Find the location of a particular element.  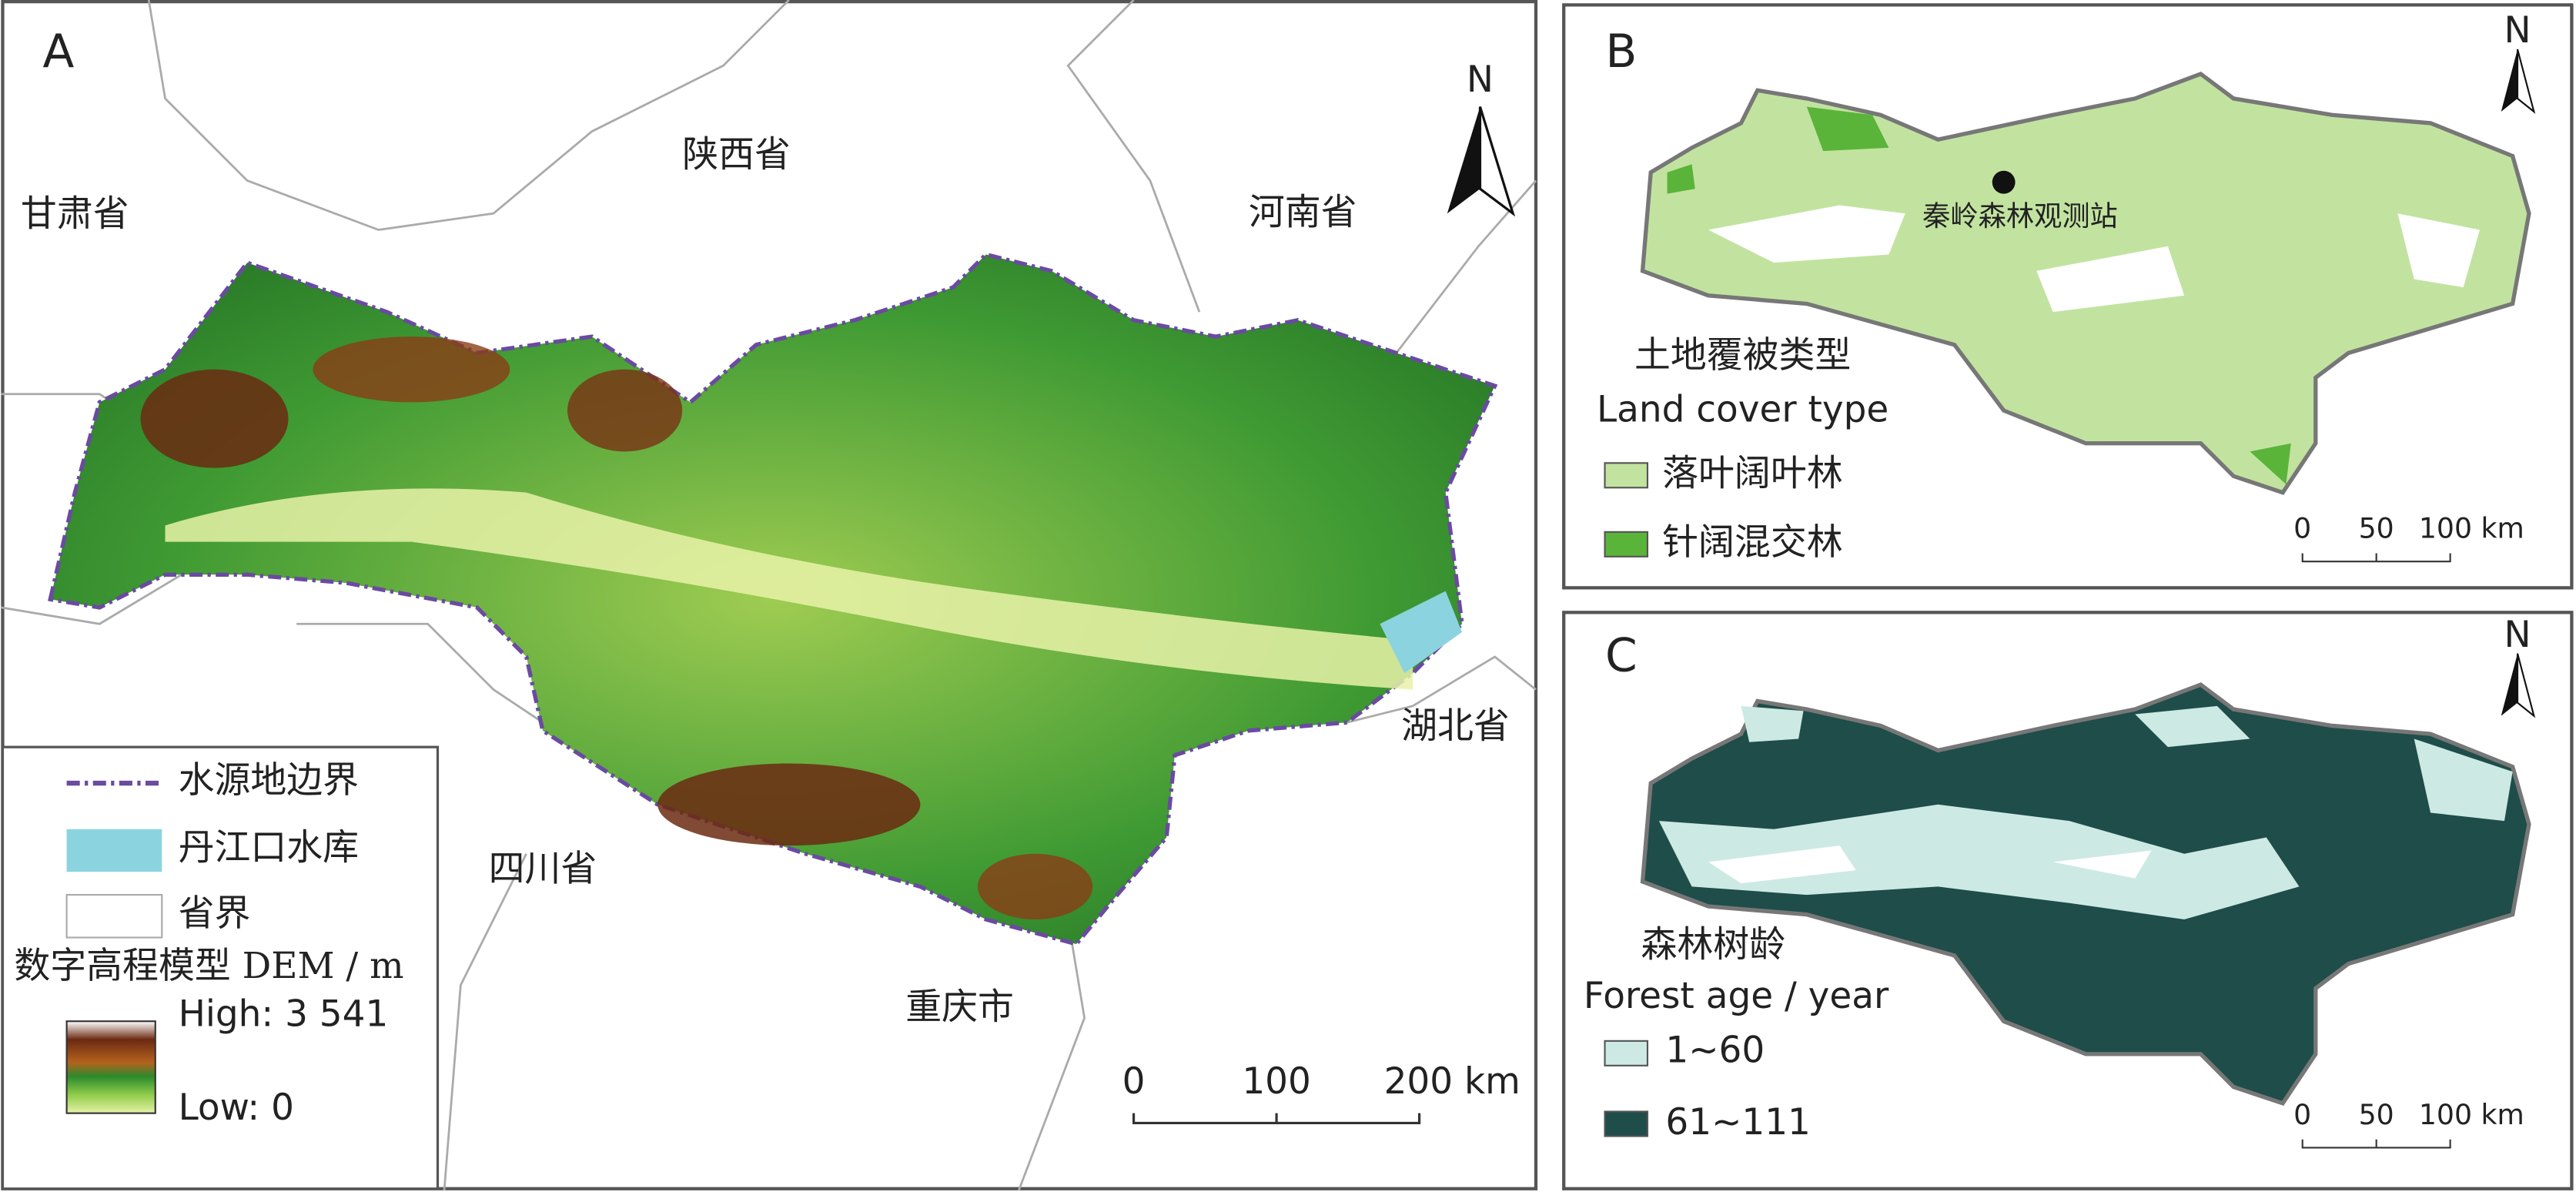

province-label: 四川省 is located at coordinates (543, 869).